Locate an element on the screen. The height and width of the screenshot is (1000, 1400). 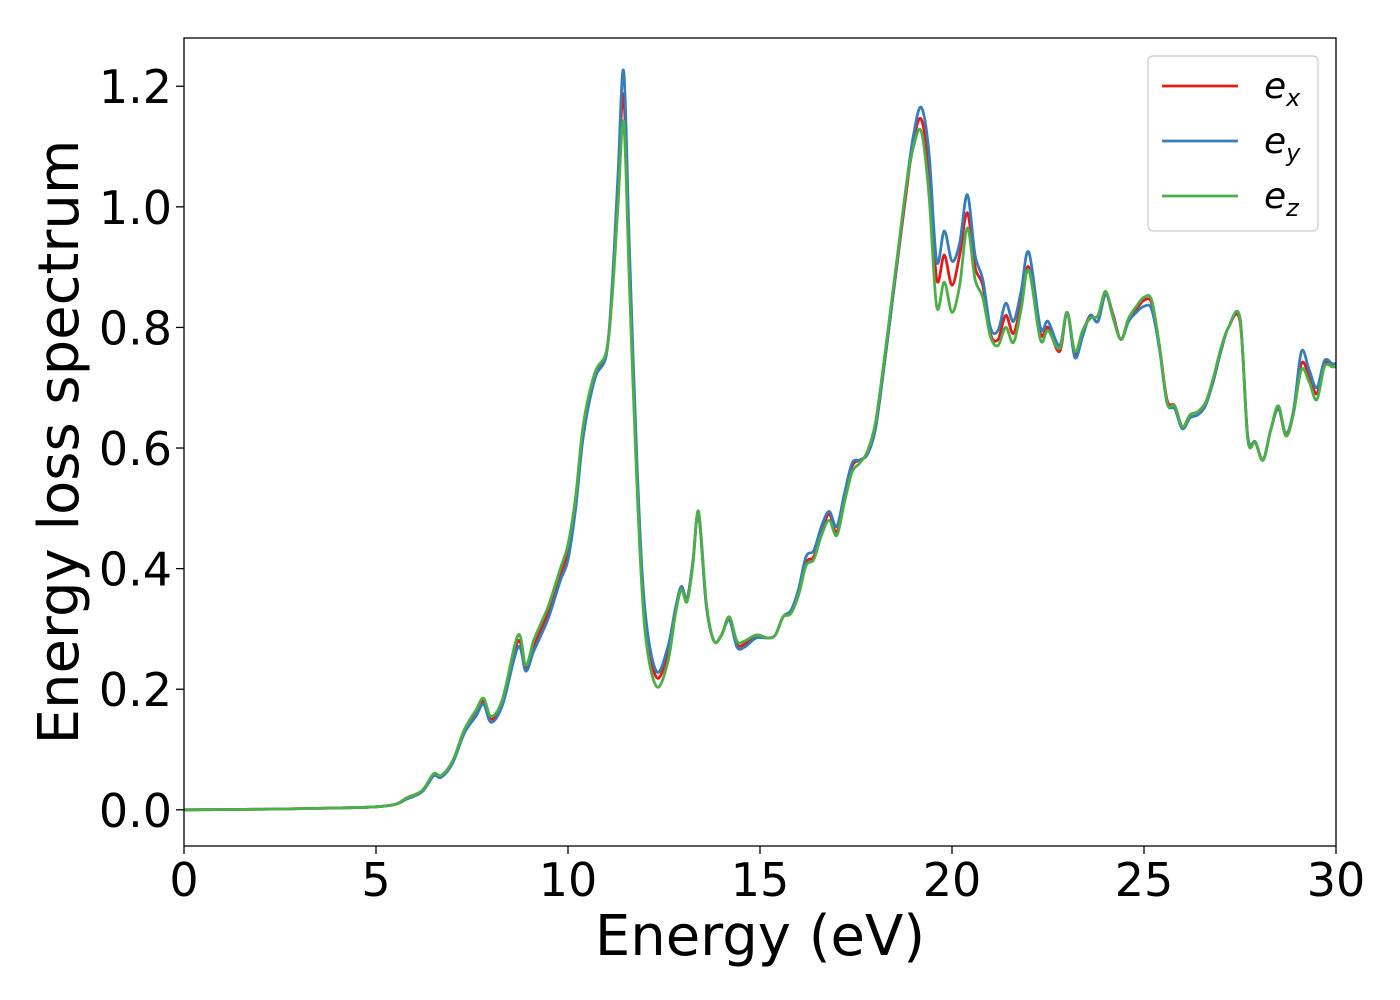
y-axis-label: Energy loss spectrum is located at coordinates (59, 442).